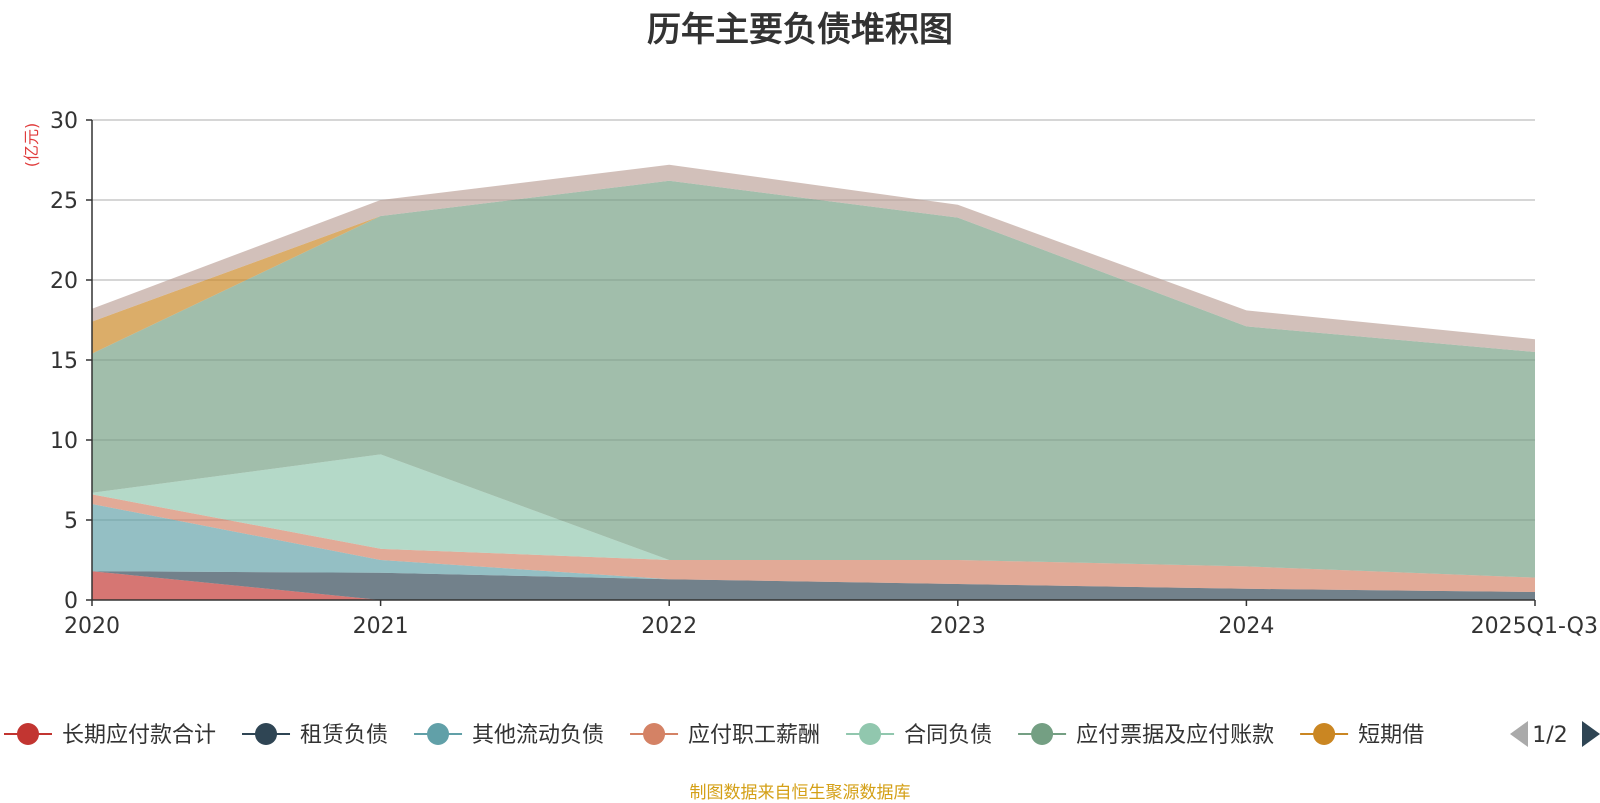  Describe the element at coordinates (800, 30) in the screenshot. I see `chart-title: 历年主要负债堆积图` at that location.